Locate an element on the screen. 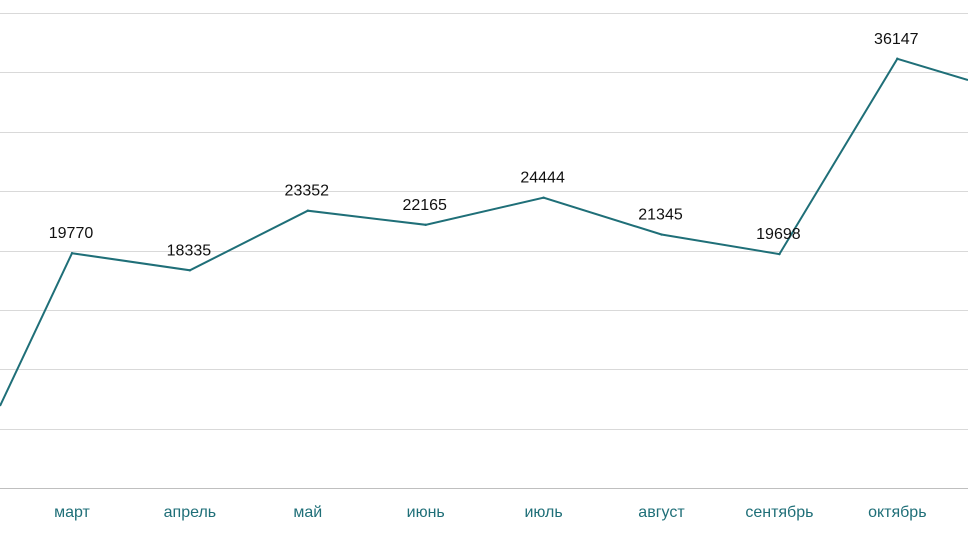 The width and height of the screenshot is (968, 545). data-label: 19698 is located at coordinates (778, 234).